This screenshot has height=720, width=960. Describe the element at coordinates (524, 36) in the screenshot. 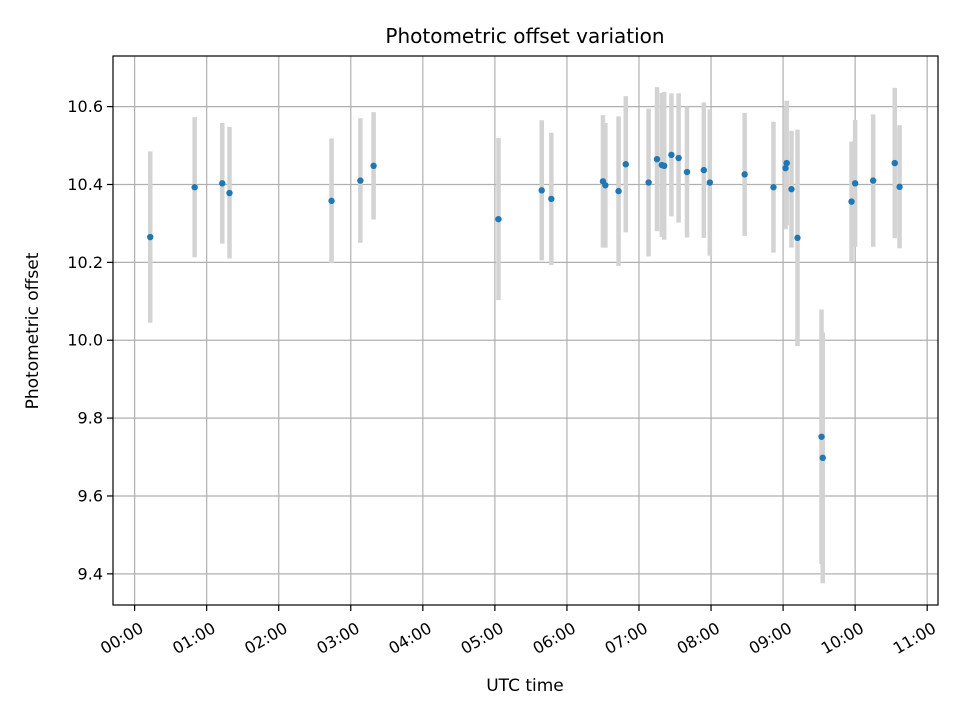

I see `chart-title: Photometric offset variation` at that location.